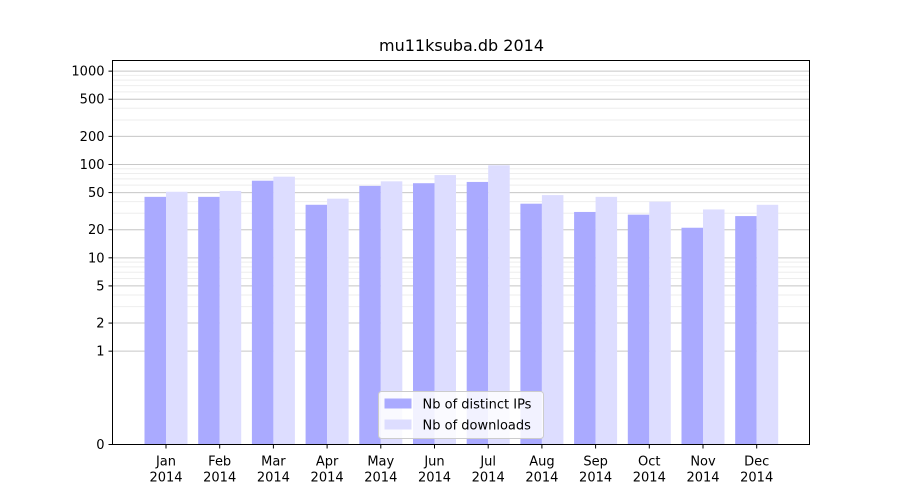 The width and height of the screenshot is (900, 504). What do you see at coordinates (541, 462) in the screenshot?
I see `x-tick-label-month: Aug` at bounding box center [541, 462].